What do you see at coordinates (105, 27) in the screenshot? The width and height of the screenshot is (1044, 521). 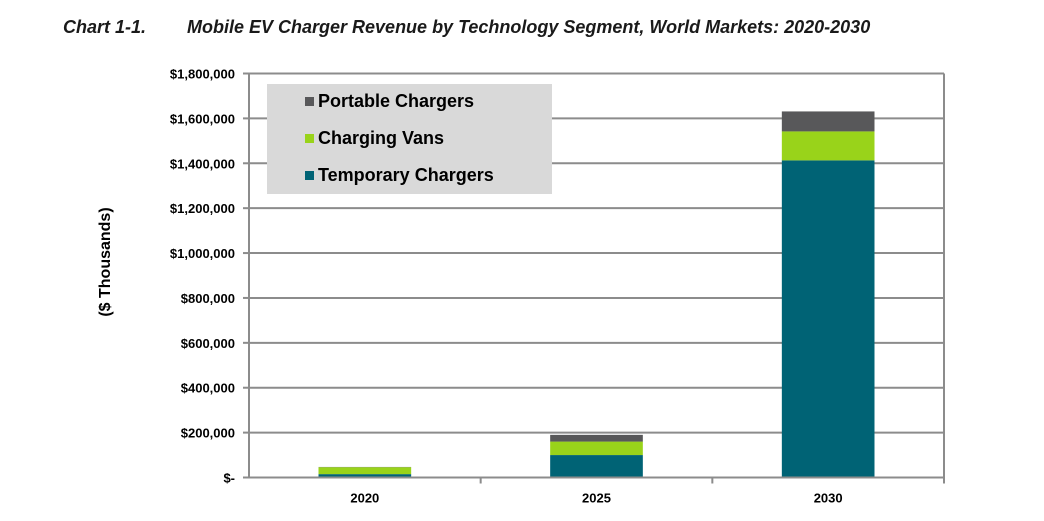 I see `chart-number: Chart 1-1.` at bounding box center [105, 27].